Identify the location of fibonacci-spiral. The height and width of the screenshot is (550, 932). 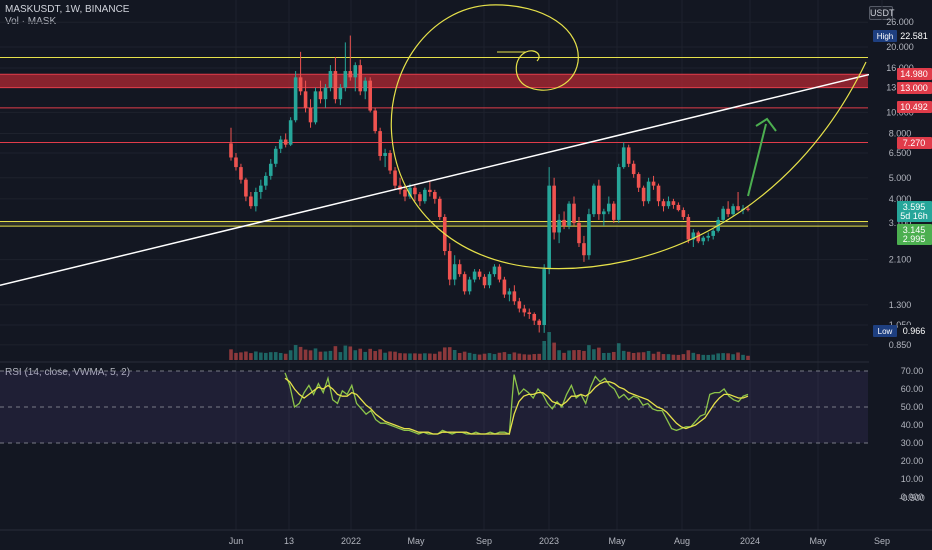
(484, 71).